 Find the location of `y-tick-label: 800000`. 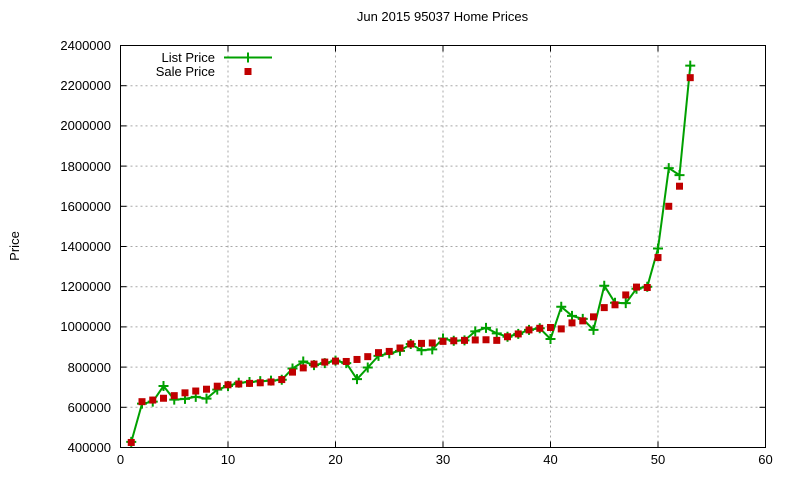

y-tick-label: 800000 is located at coordinates (89, 367).